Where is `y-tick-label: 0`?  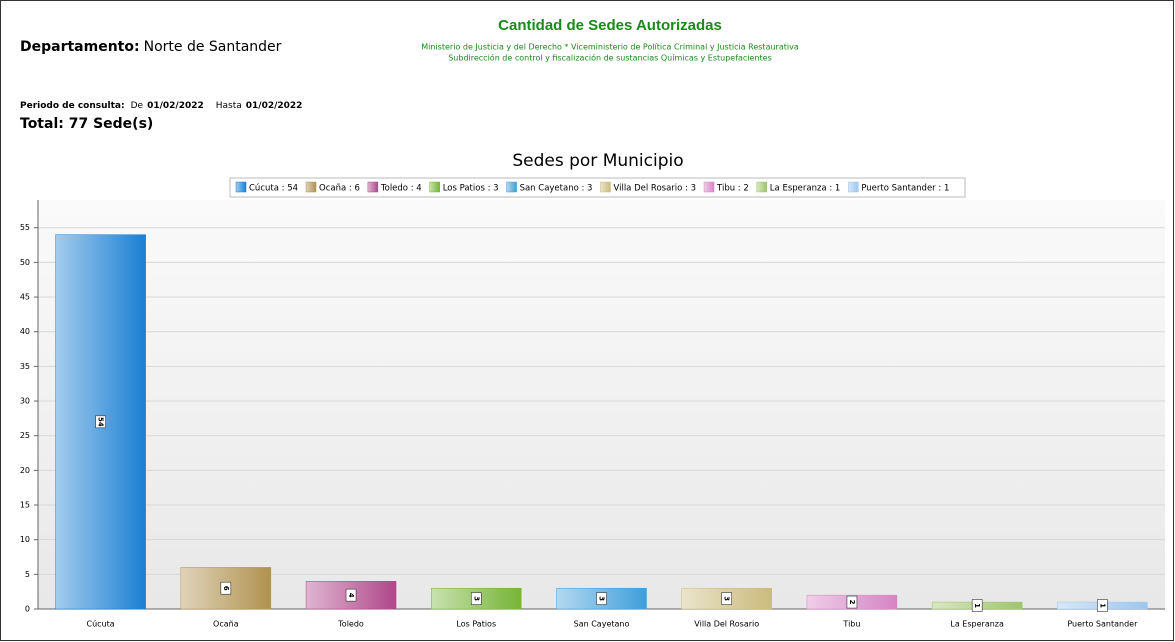
y-tick-label: 0 is located at coordinates (27, 609).